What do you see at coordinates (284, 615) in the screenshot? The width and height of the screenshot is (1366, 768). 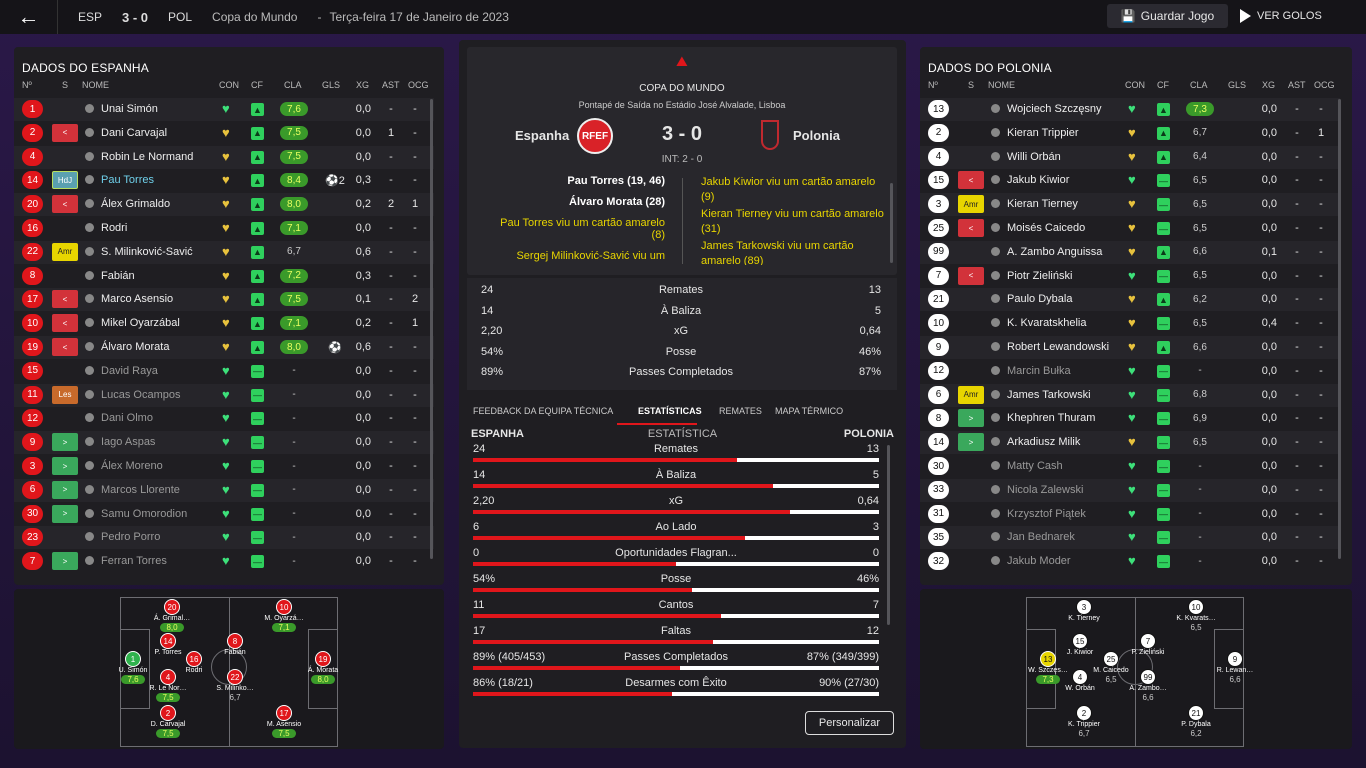 I see `formation-player: 10 M. Oyarzá… 7,1` at bounding box center [284, 615].